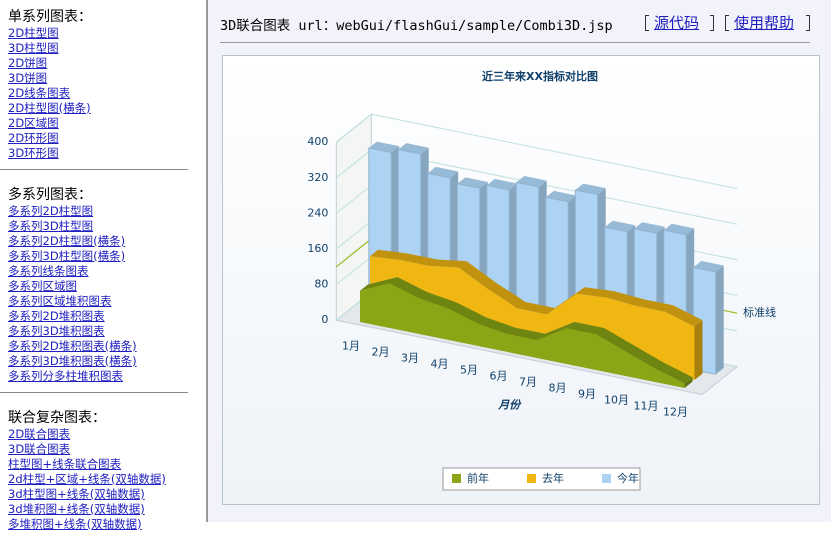 The width and height of the screenshot is (831, 540). Describe the element at coordinates (76, 509) in the screenshot. I see `nav-link: 3d堆积图+线条(双轴数据)` at that location.